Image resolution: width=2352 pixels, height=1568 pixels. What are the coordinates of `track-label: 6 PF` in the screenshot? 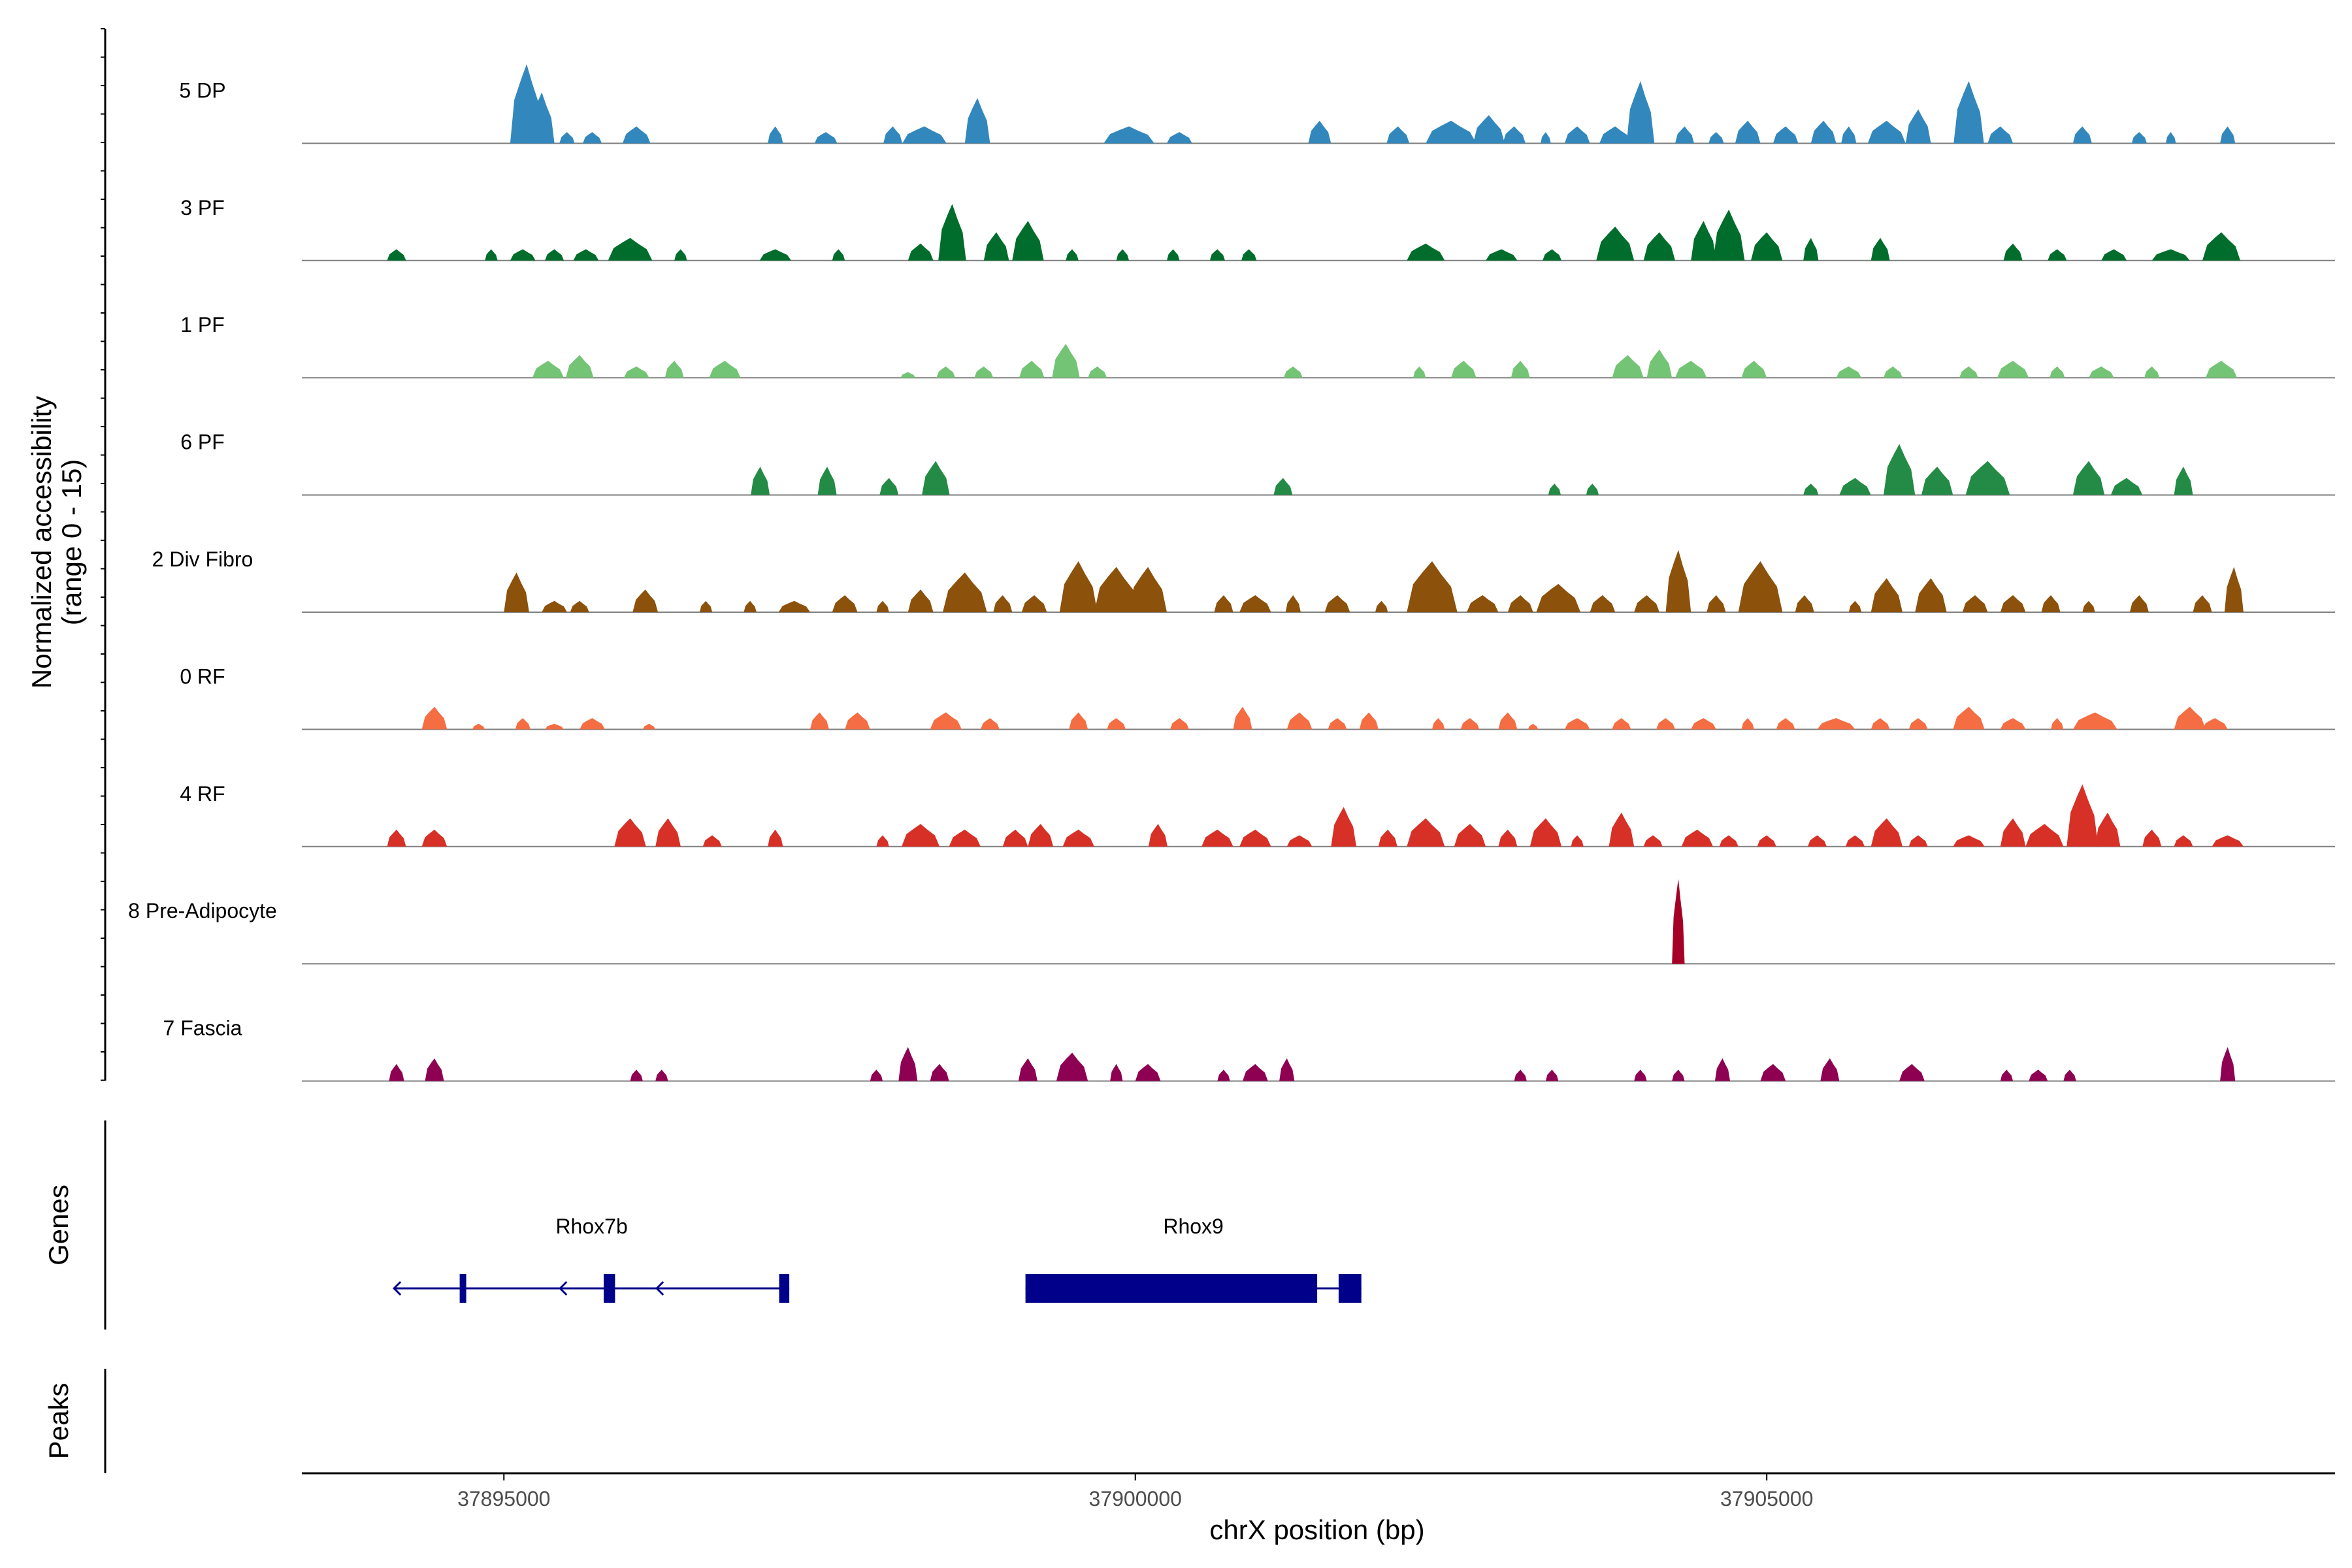 It's located at (202, 442).